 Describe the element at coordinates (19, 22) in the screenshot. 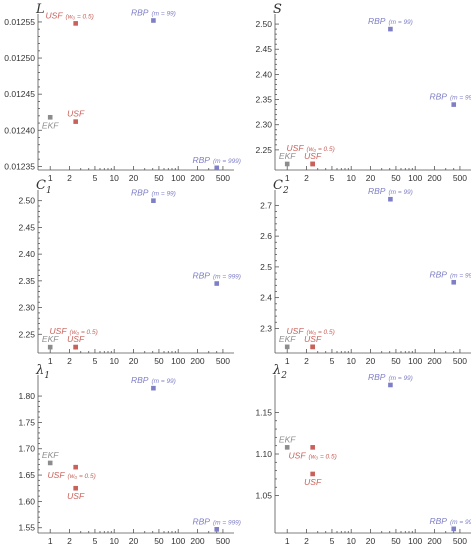

I see `y-tick-label: 0.01255` at that location.